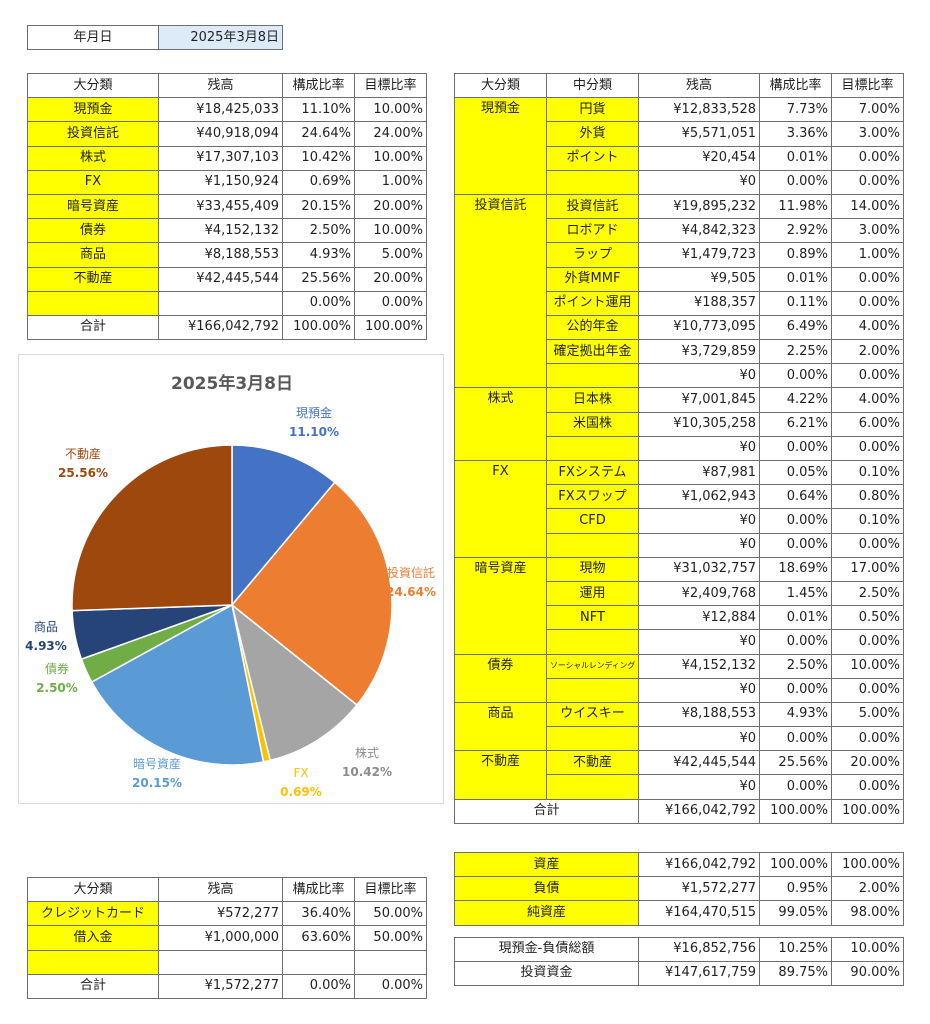 Image resolution: width=930 pixels, height=1024 pixels. I want to click on category-cell: 投資信託, so click(93, 134).